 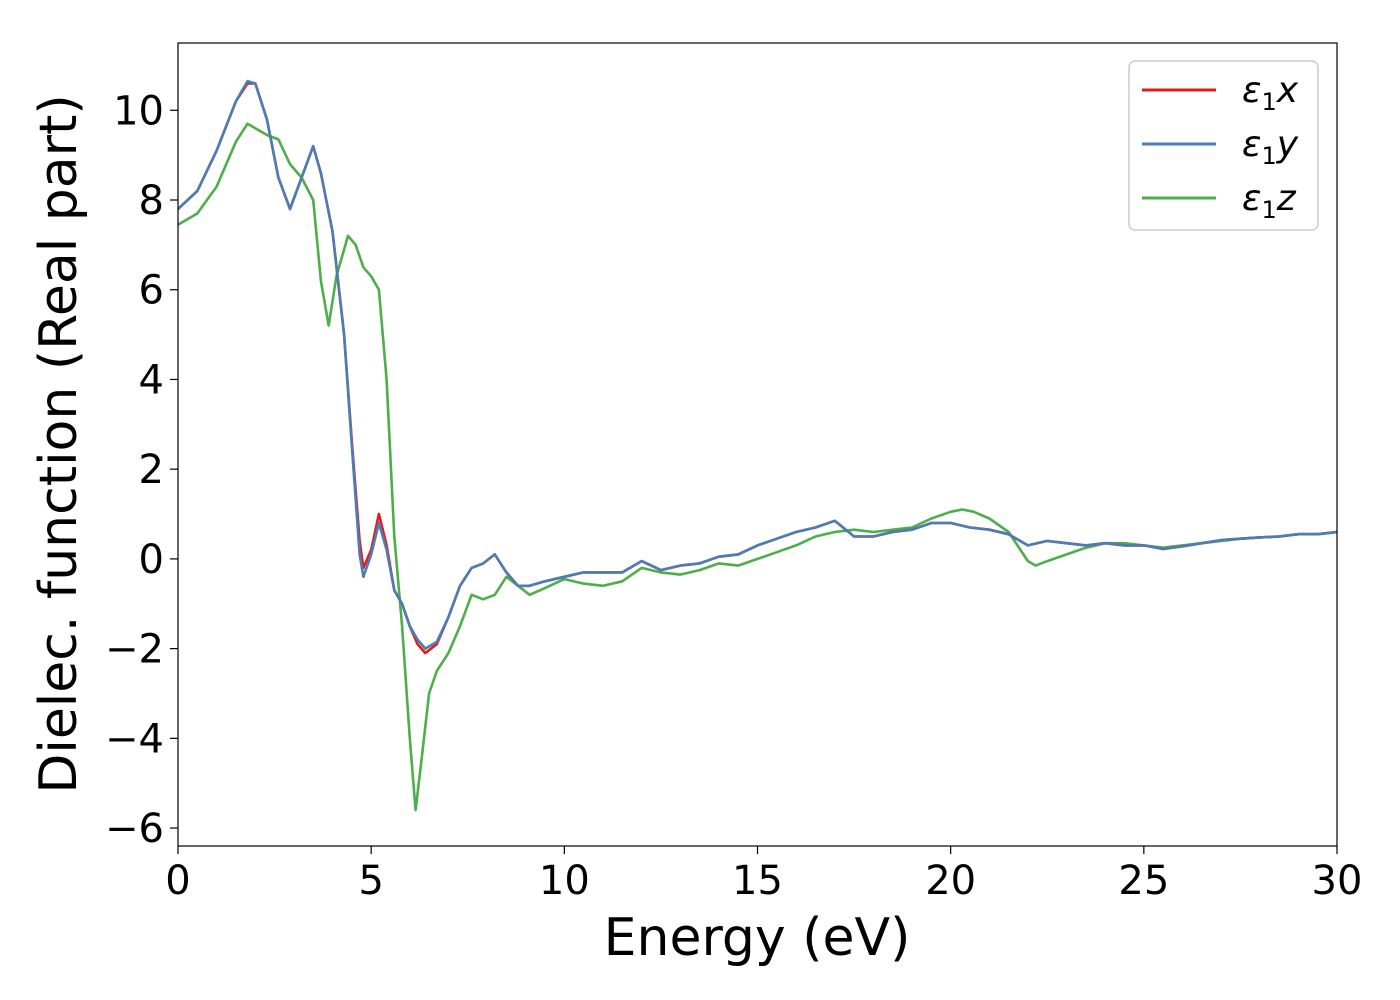 I want to click on x-axis: 0 5 10 15 20 25 30, so click(x=763, y=875).